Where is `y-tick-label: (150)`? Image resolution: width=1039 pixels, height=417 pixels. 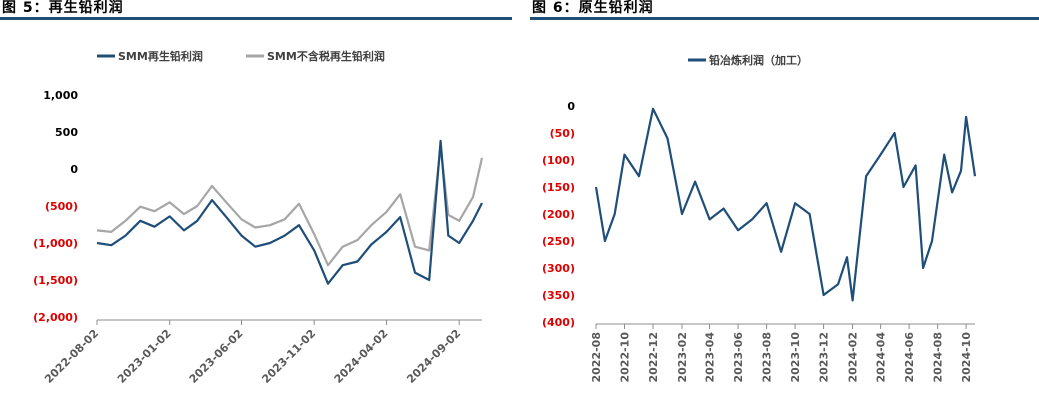 y-tick-label: (150) is located at coordinates (558, 187).